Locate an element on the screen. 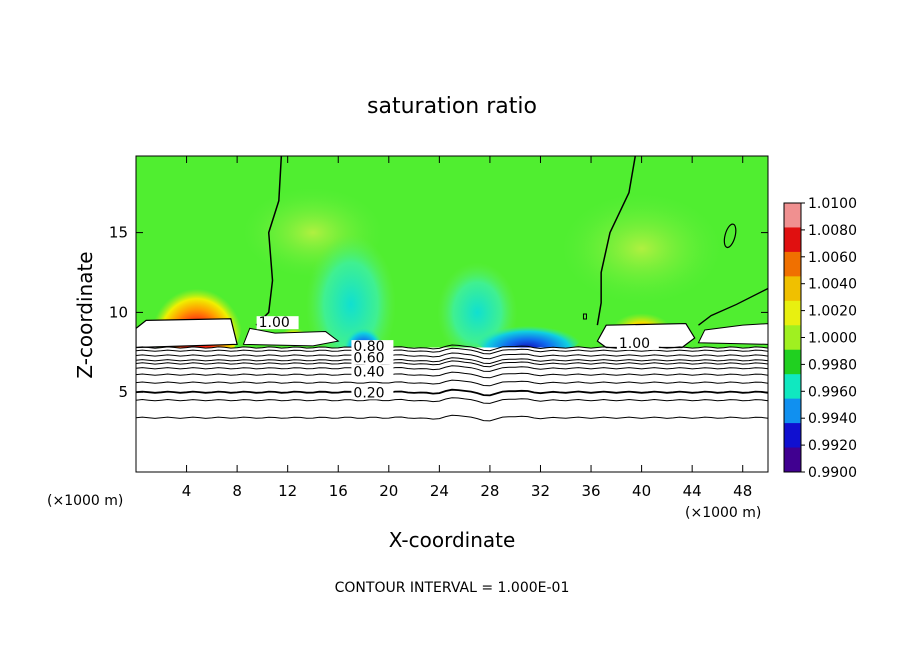  contour-label: 0.20 is located at coordinates (368, 393).